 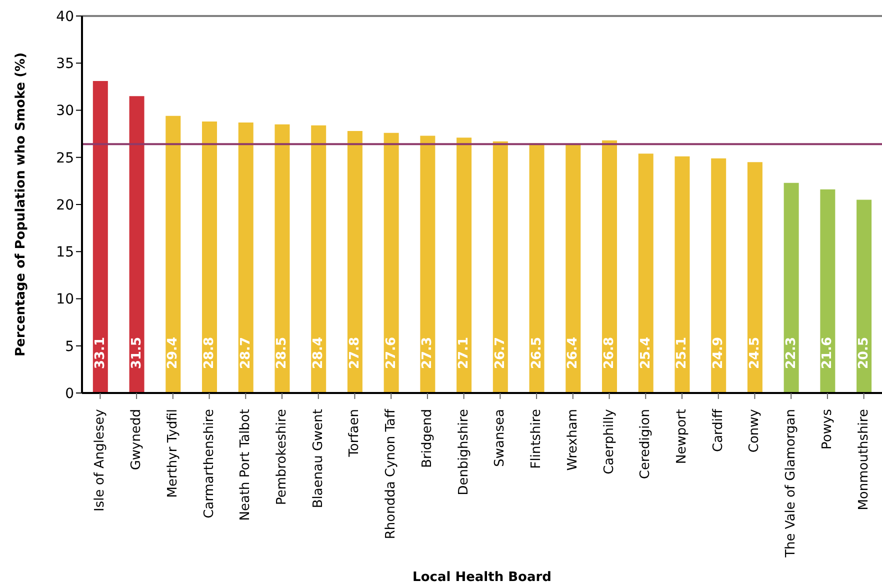 I want to click on x-tick-label: Denbighshire, so click(x=464, y=452).